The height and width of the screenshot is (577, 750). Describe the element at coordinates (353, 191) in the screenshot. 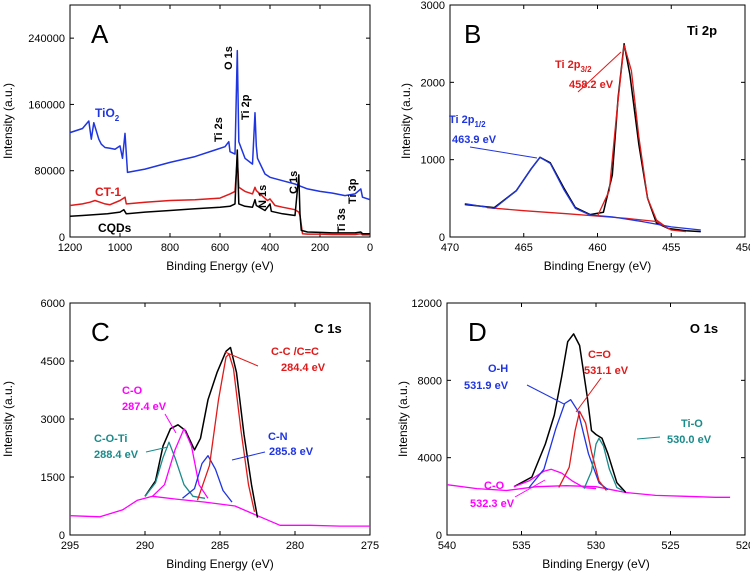

I see `annotation-a-10: Ti 3p` at that location.